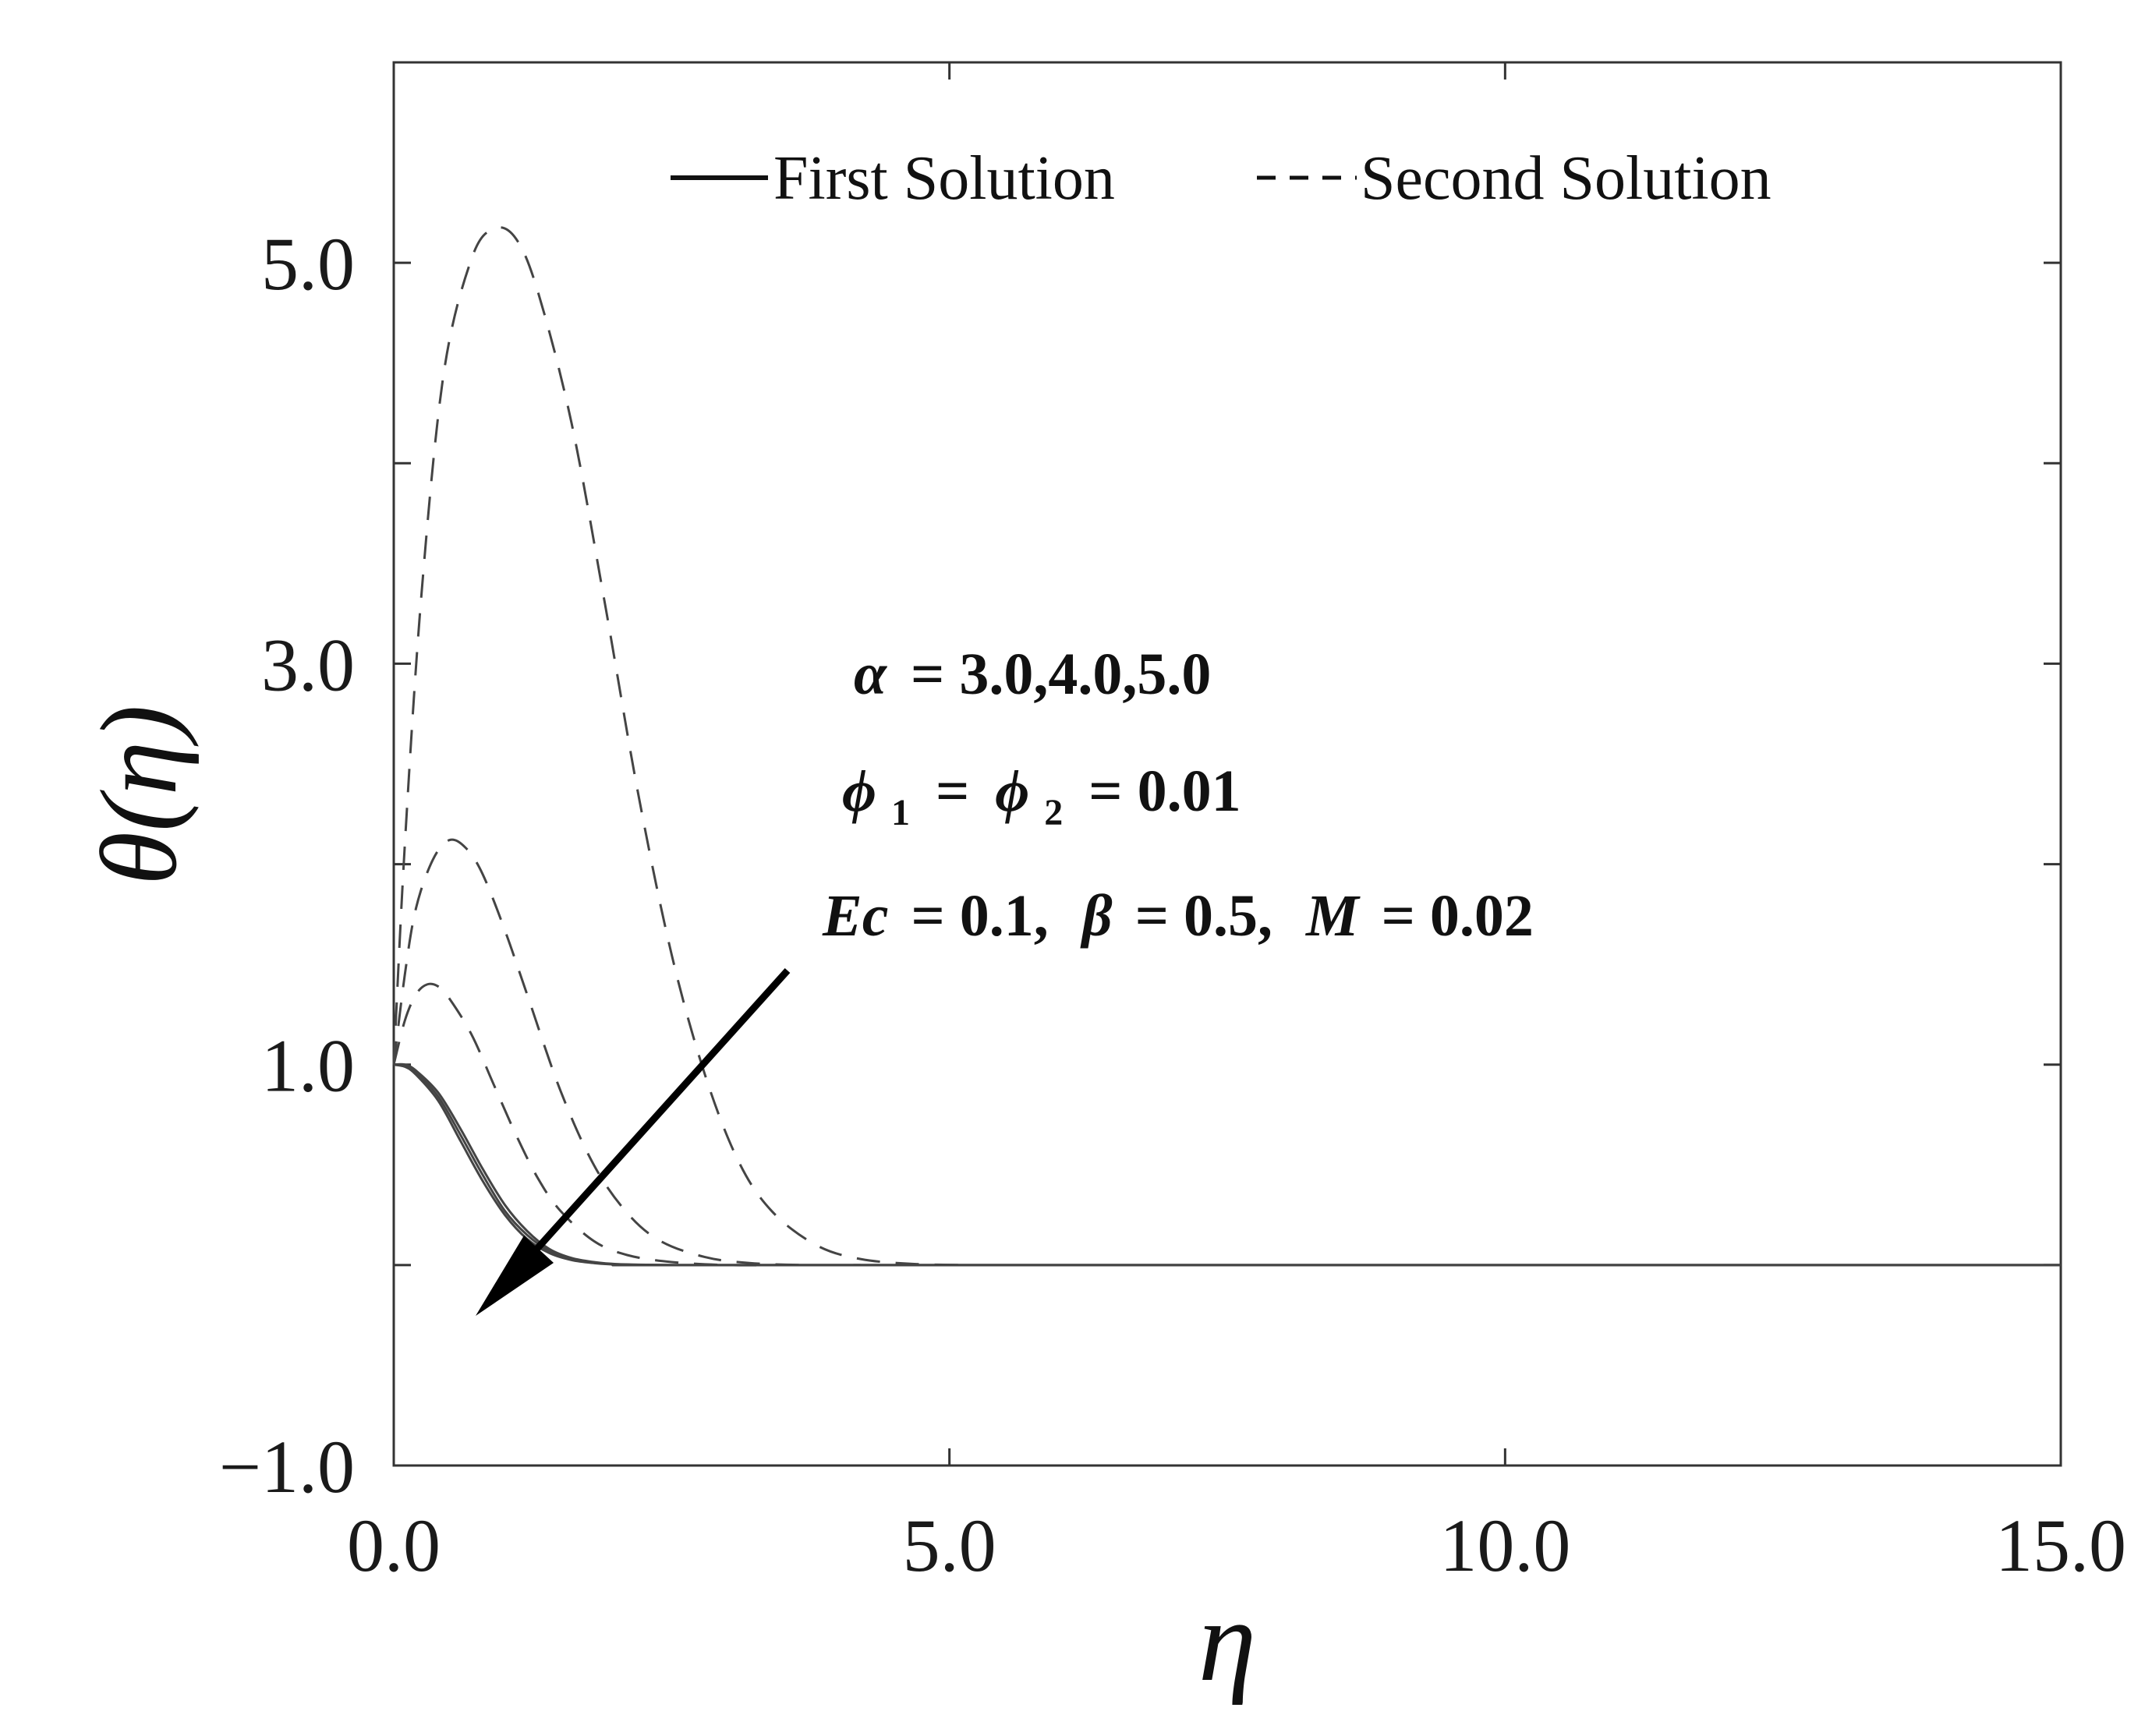 This screenshot has width=2152, height=1736. Describe the element at coordinates (1227, 1641) in the screenshot. I see `x-axis-title: η` at that location.